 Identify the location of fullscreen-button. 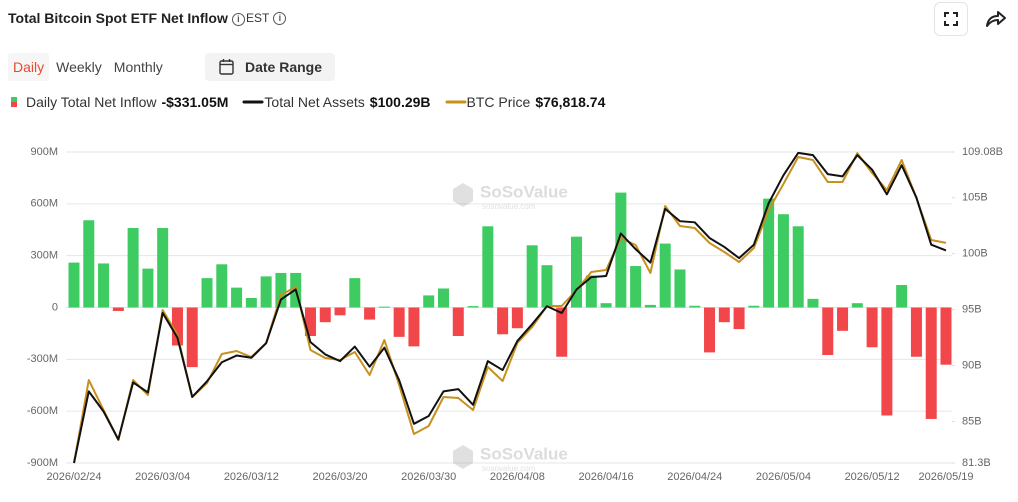
(951, 19).